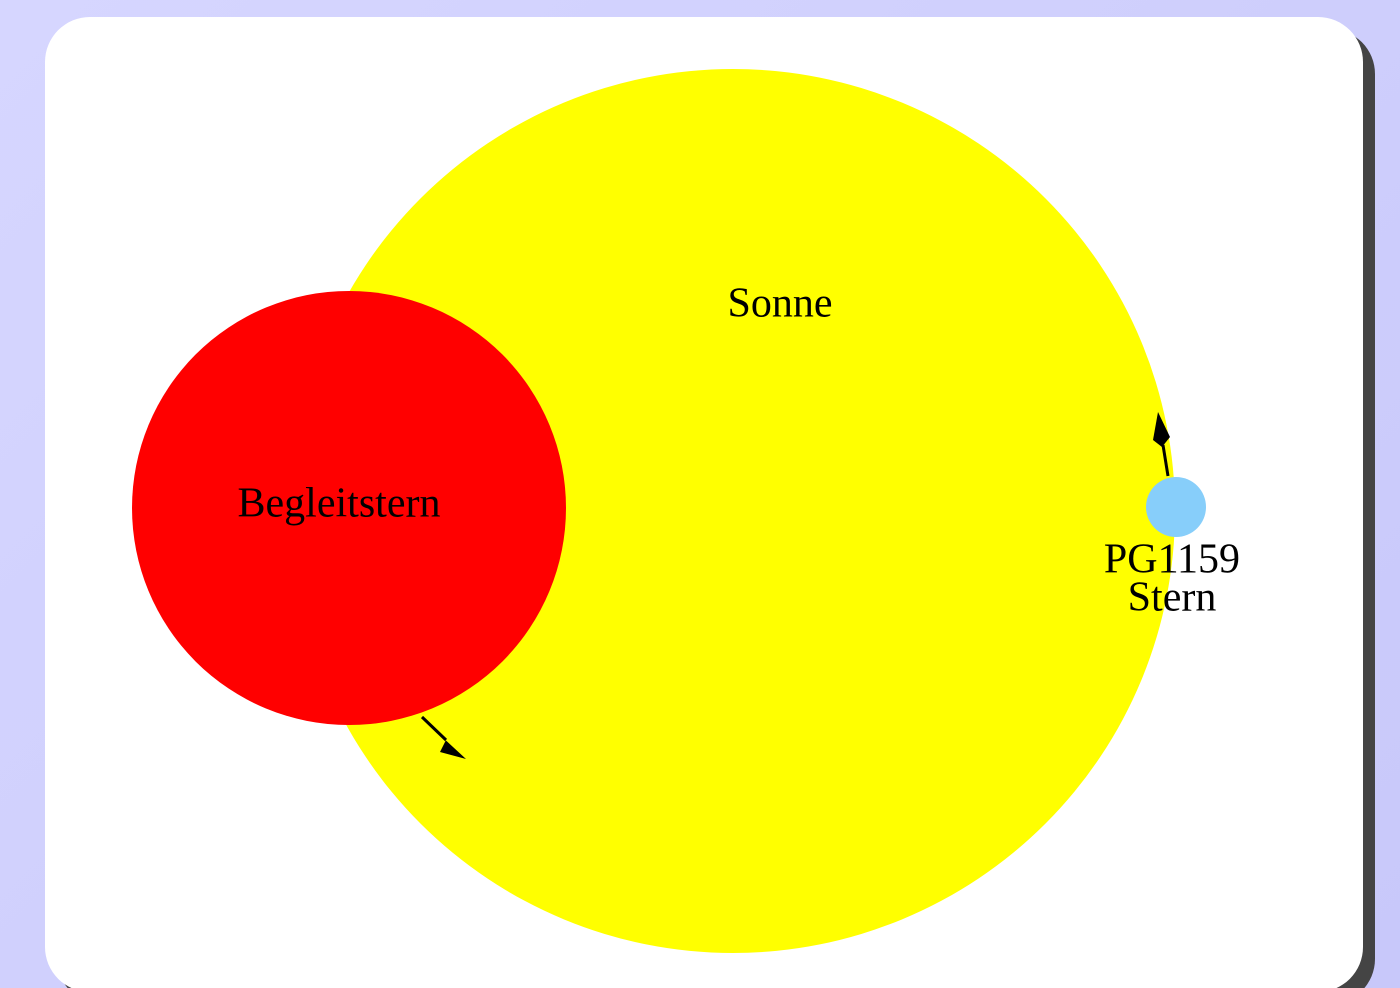 Image resolution: width=1400 pixels, height=988 pixels. Describe the element at coordinates (780, 304) in the screenshot. I see `node-label: Sonne` at that location.